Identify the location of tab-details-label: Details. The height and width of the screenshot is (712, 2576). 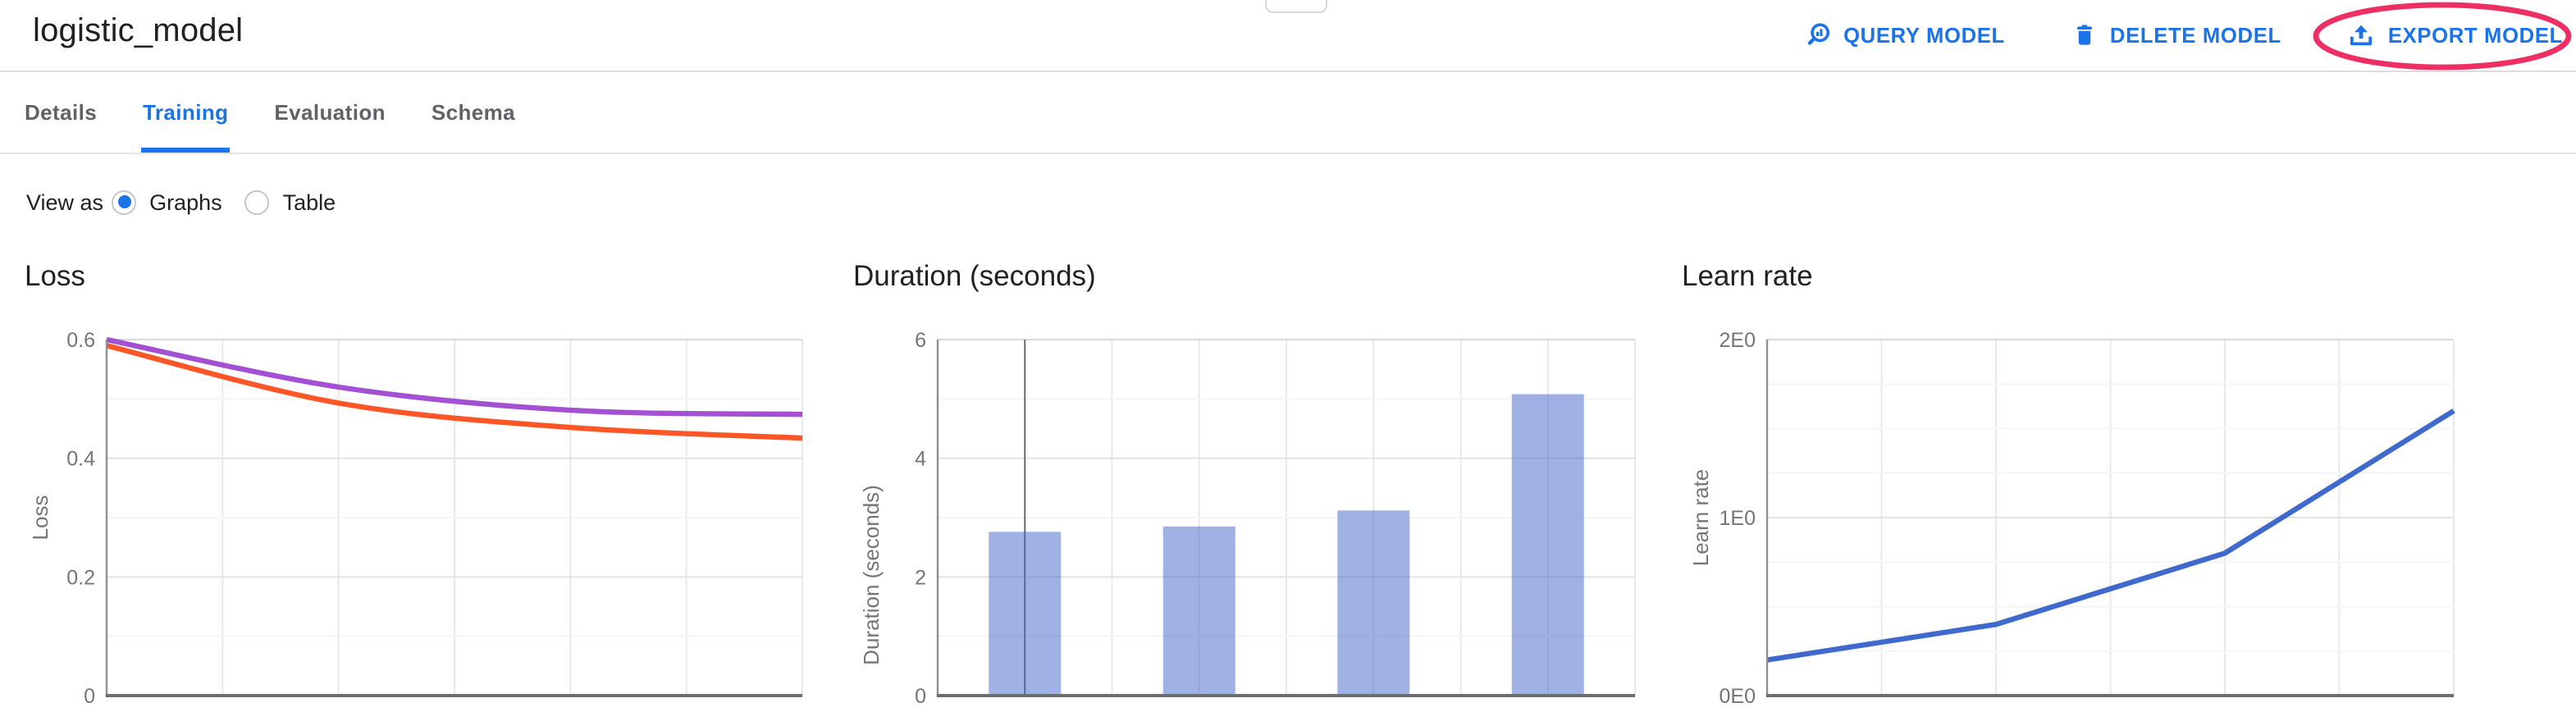
(62, 112).